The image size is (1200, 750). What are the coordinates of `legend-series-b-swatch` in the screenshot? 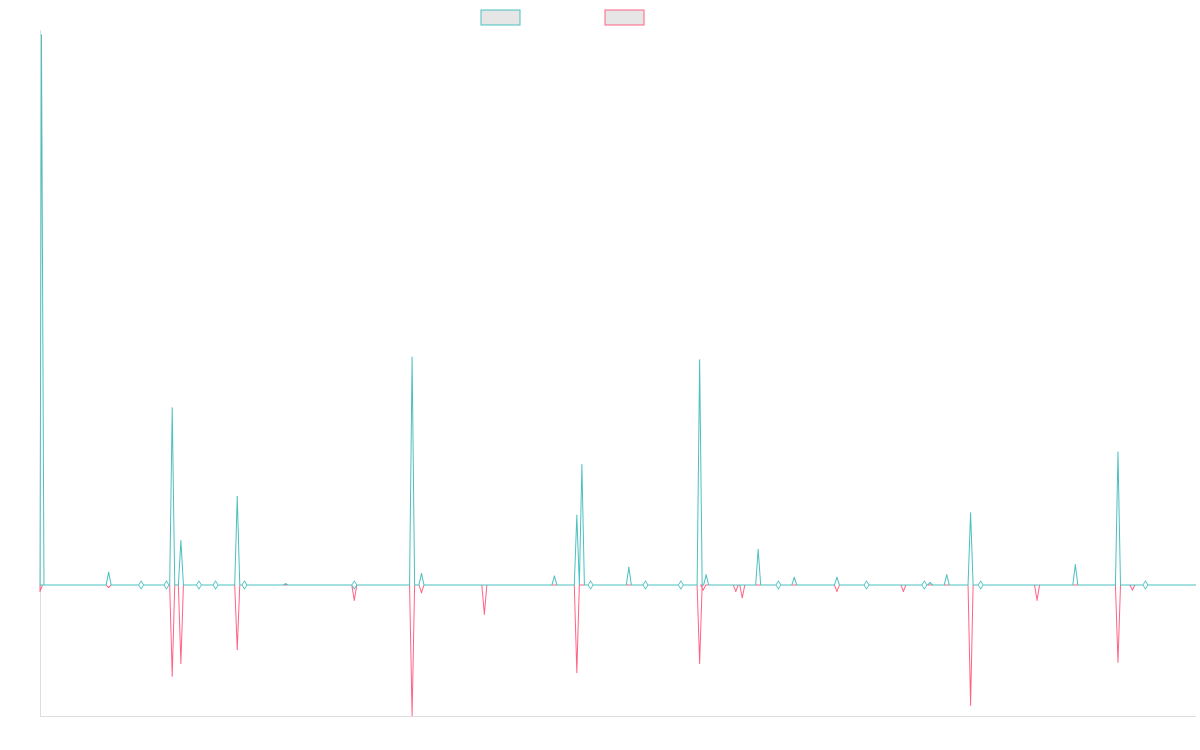 It's located at (624, 17).